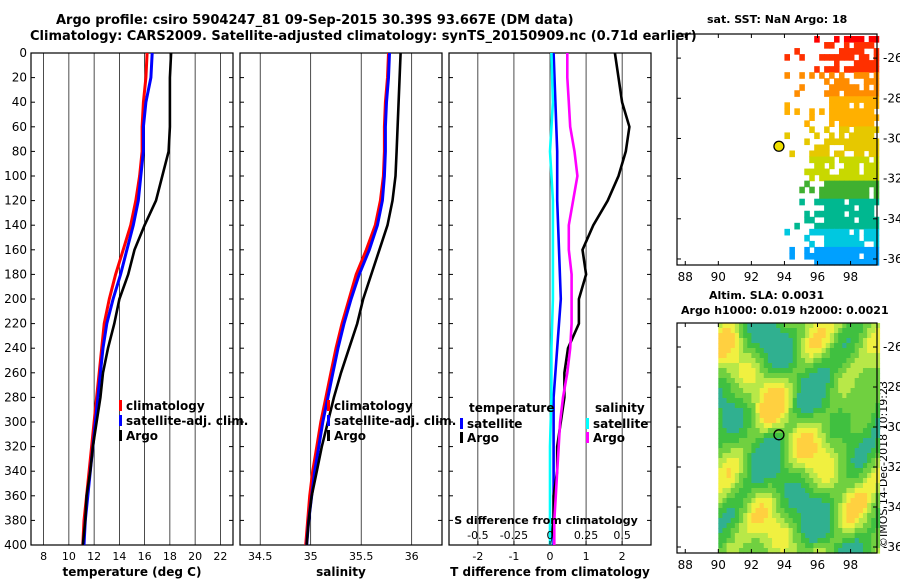  I want to click on xtick-label: 1, so click(586, 556).